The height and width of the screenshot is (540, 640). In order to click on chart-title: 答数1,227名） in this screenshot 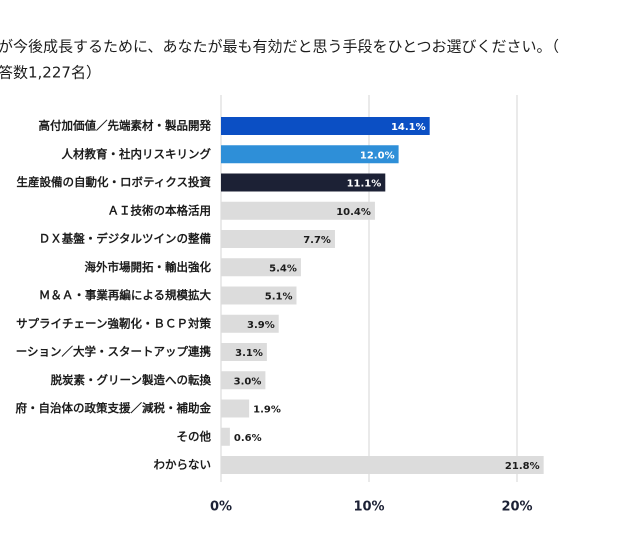, I will do `click(50, 73)`.